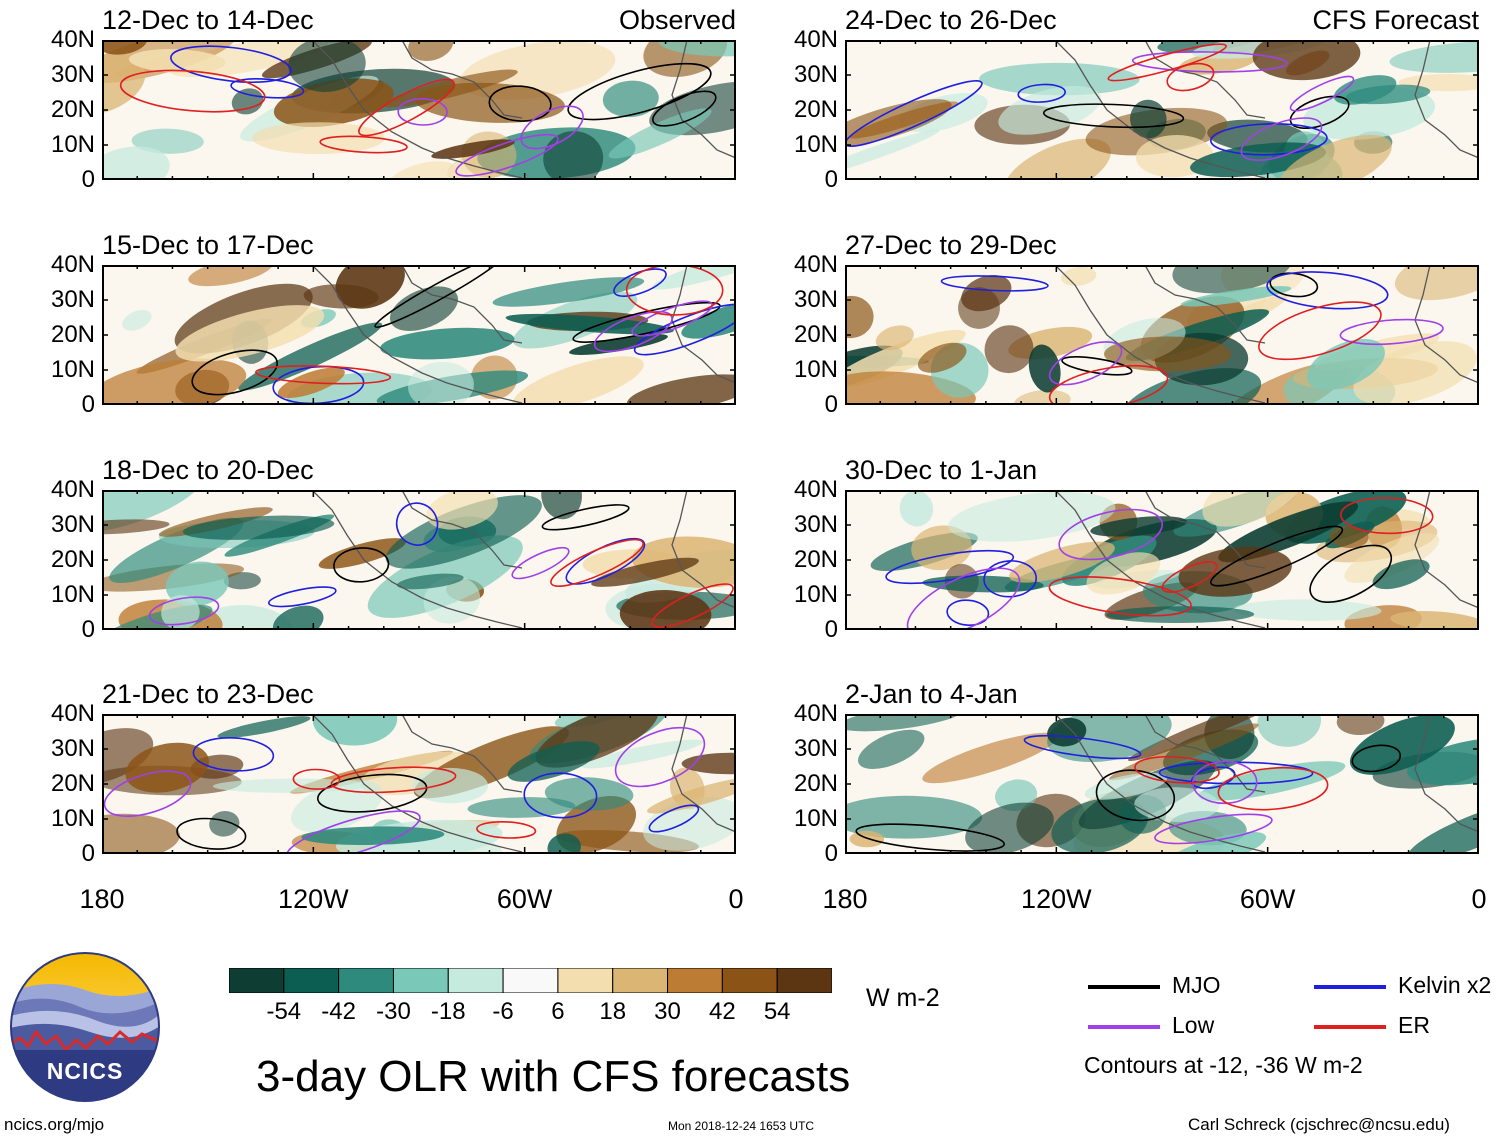 This screenshot has width=1510, height=1141. What do you see at coordinates (1124, 1027) in the screenshot?
I see `legend-swatch-low` at bounding box center [1124, 1027].